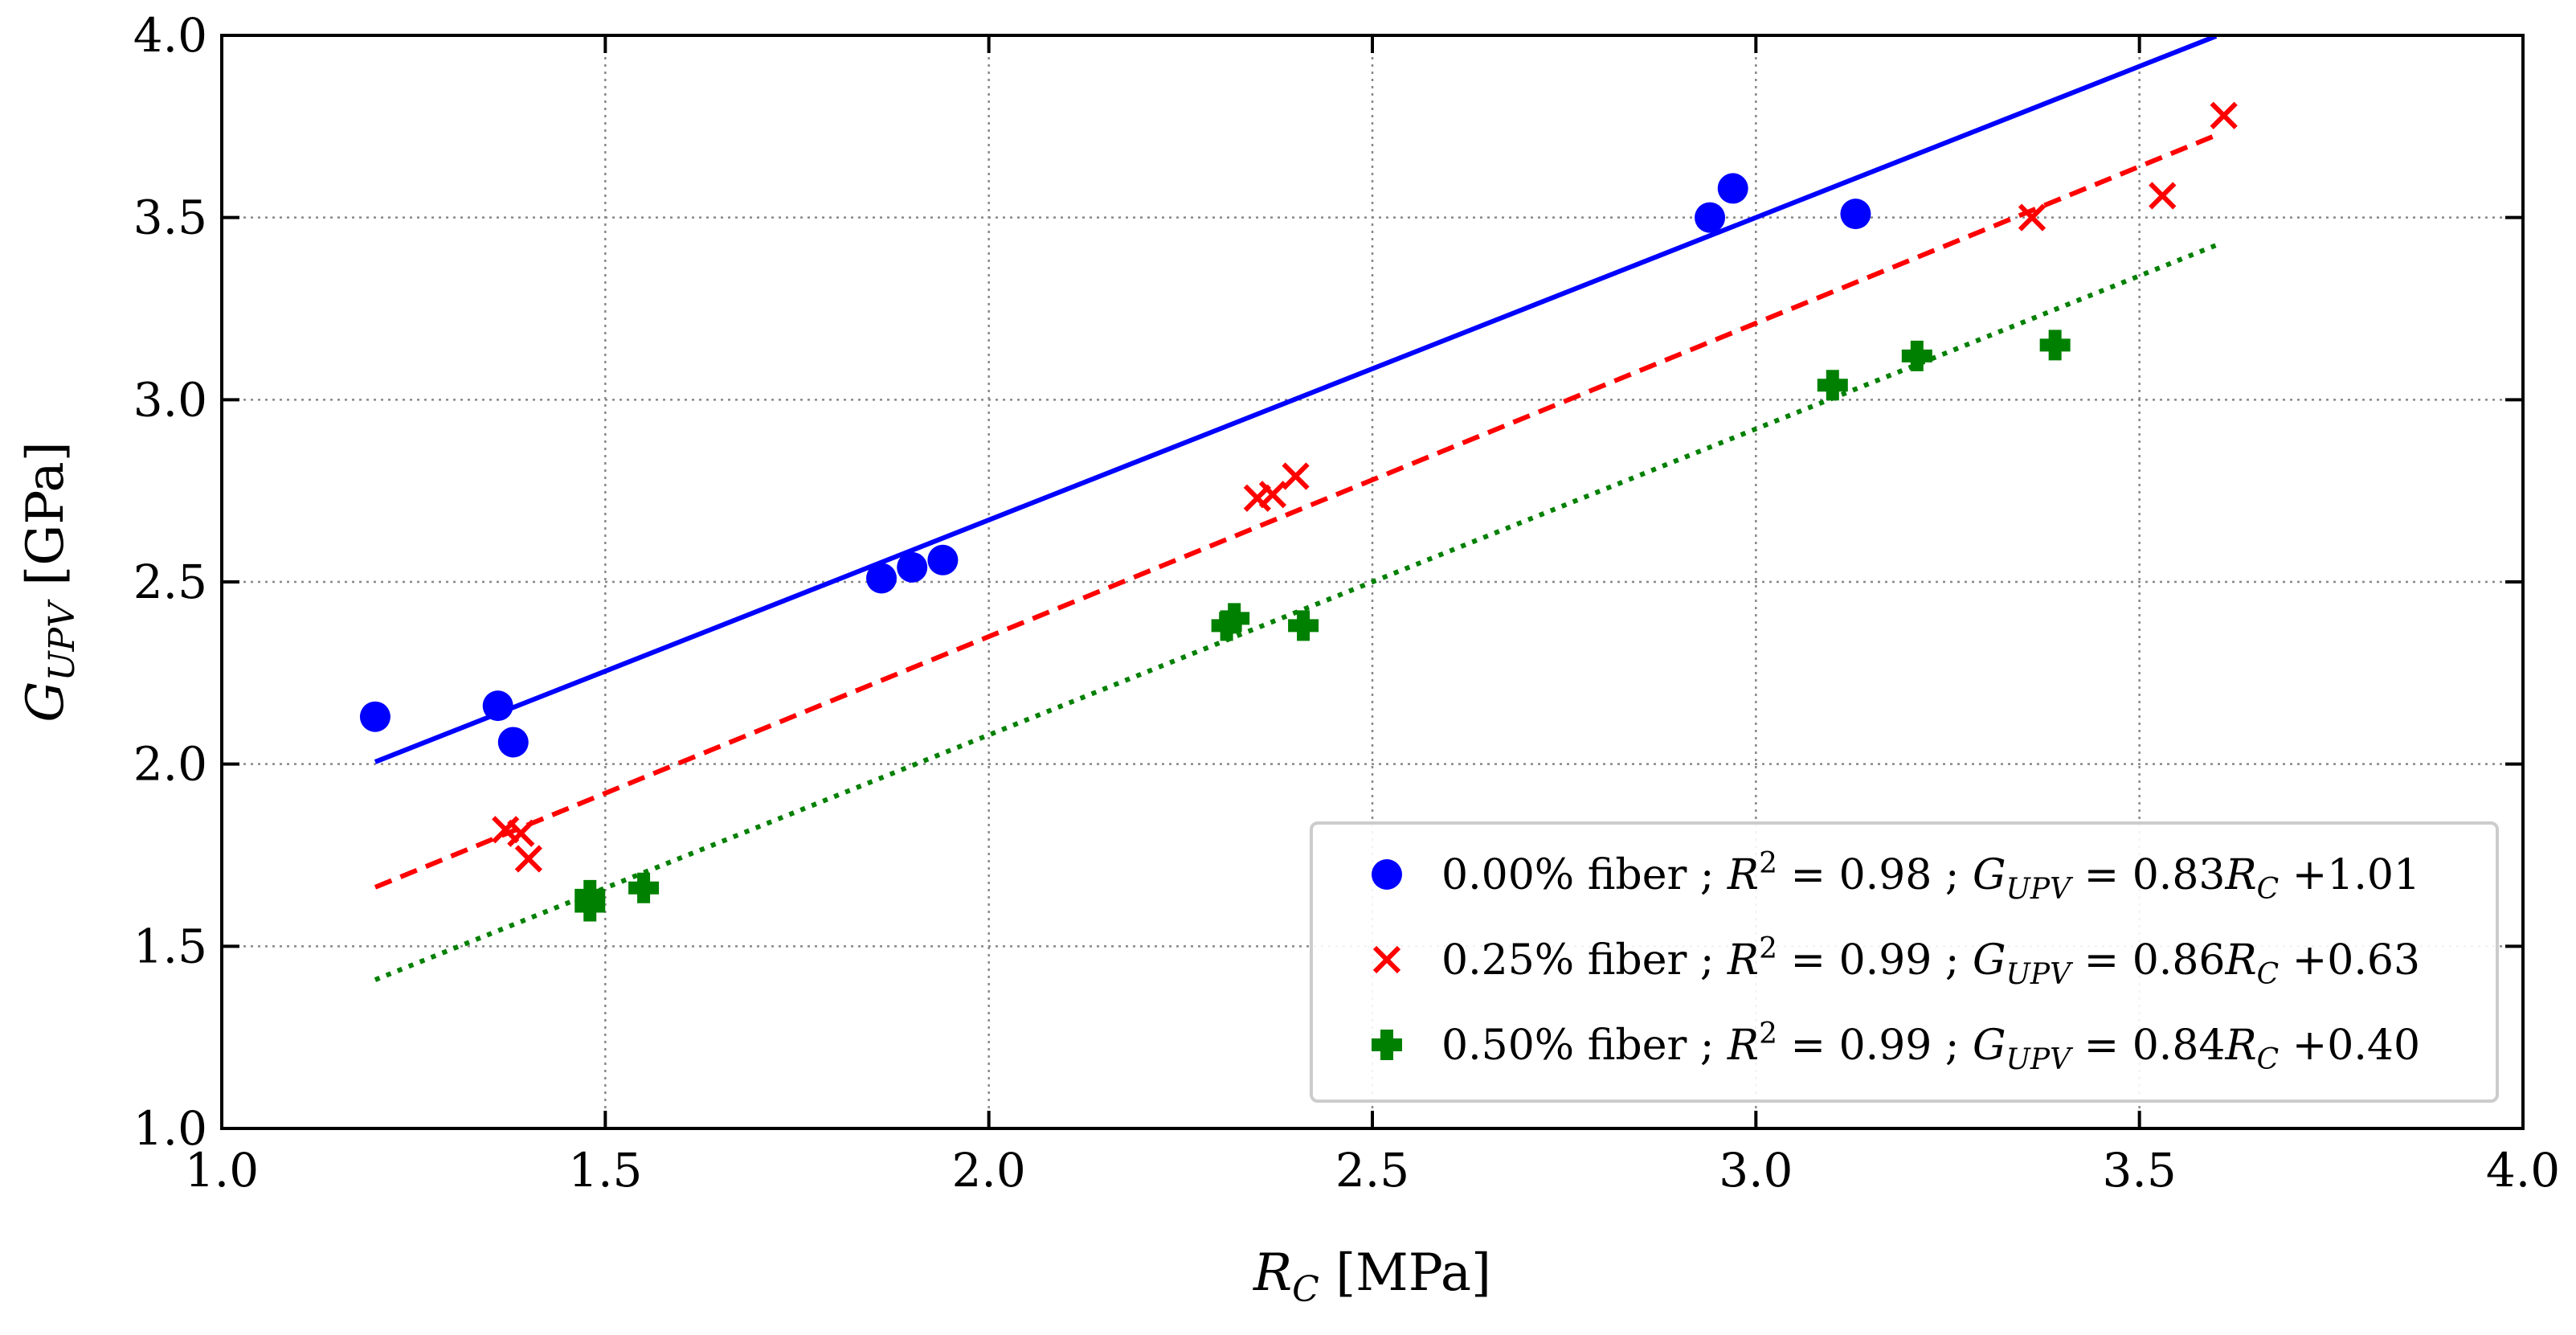  I want to click on y-tick-label: 2.0, so click(170, 764).